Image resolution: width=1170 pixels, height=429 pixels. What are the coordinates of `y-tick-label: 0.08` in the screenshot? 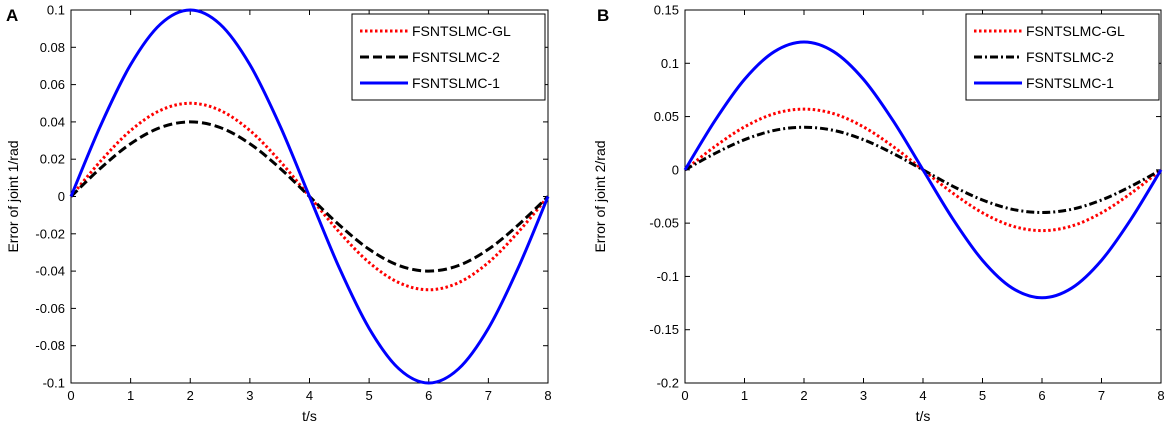 It's located at (52, 47).